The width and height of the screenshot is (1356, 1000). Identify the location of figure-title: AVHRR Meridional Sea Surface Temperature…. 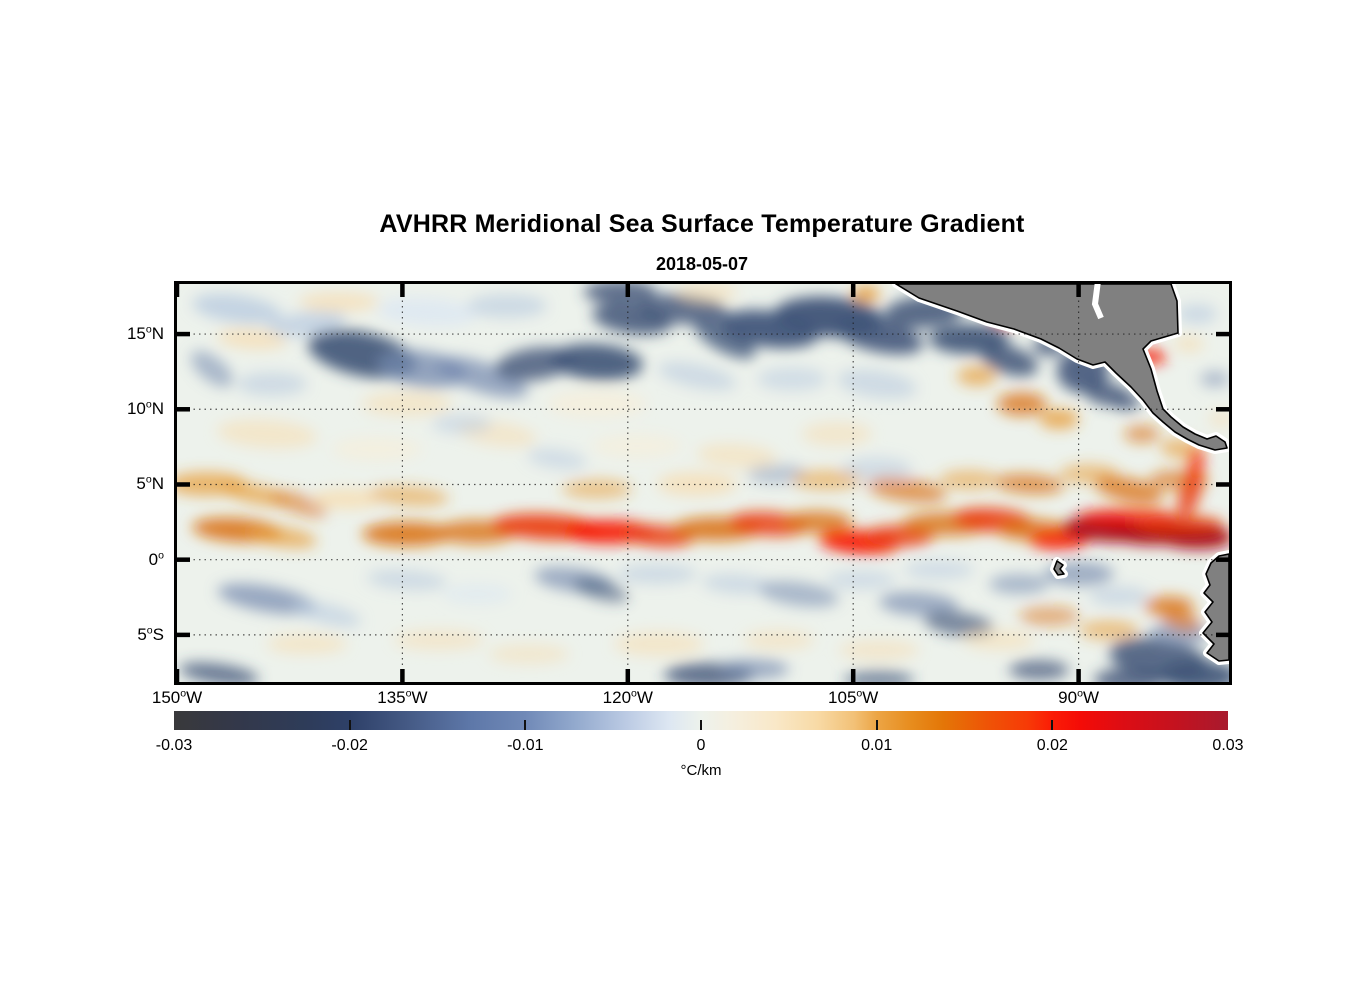
(702, 224).